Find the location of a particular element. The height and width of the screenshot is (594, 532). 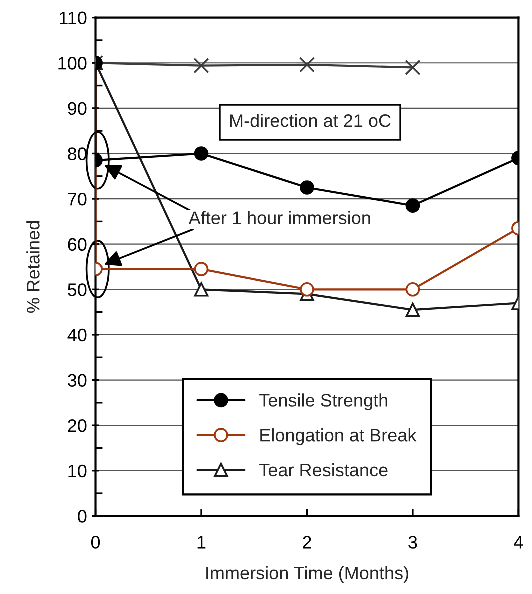

y-tick-label: 20 is located at coordinates (77, 426).